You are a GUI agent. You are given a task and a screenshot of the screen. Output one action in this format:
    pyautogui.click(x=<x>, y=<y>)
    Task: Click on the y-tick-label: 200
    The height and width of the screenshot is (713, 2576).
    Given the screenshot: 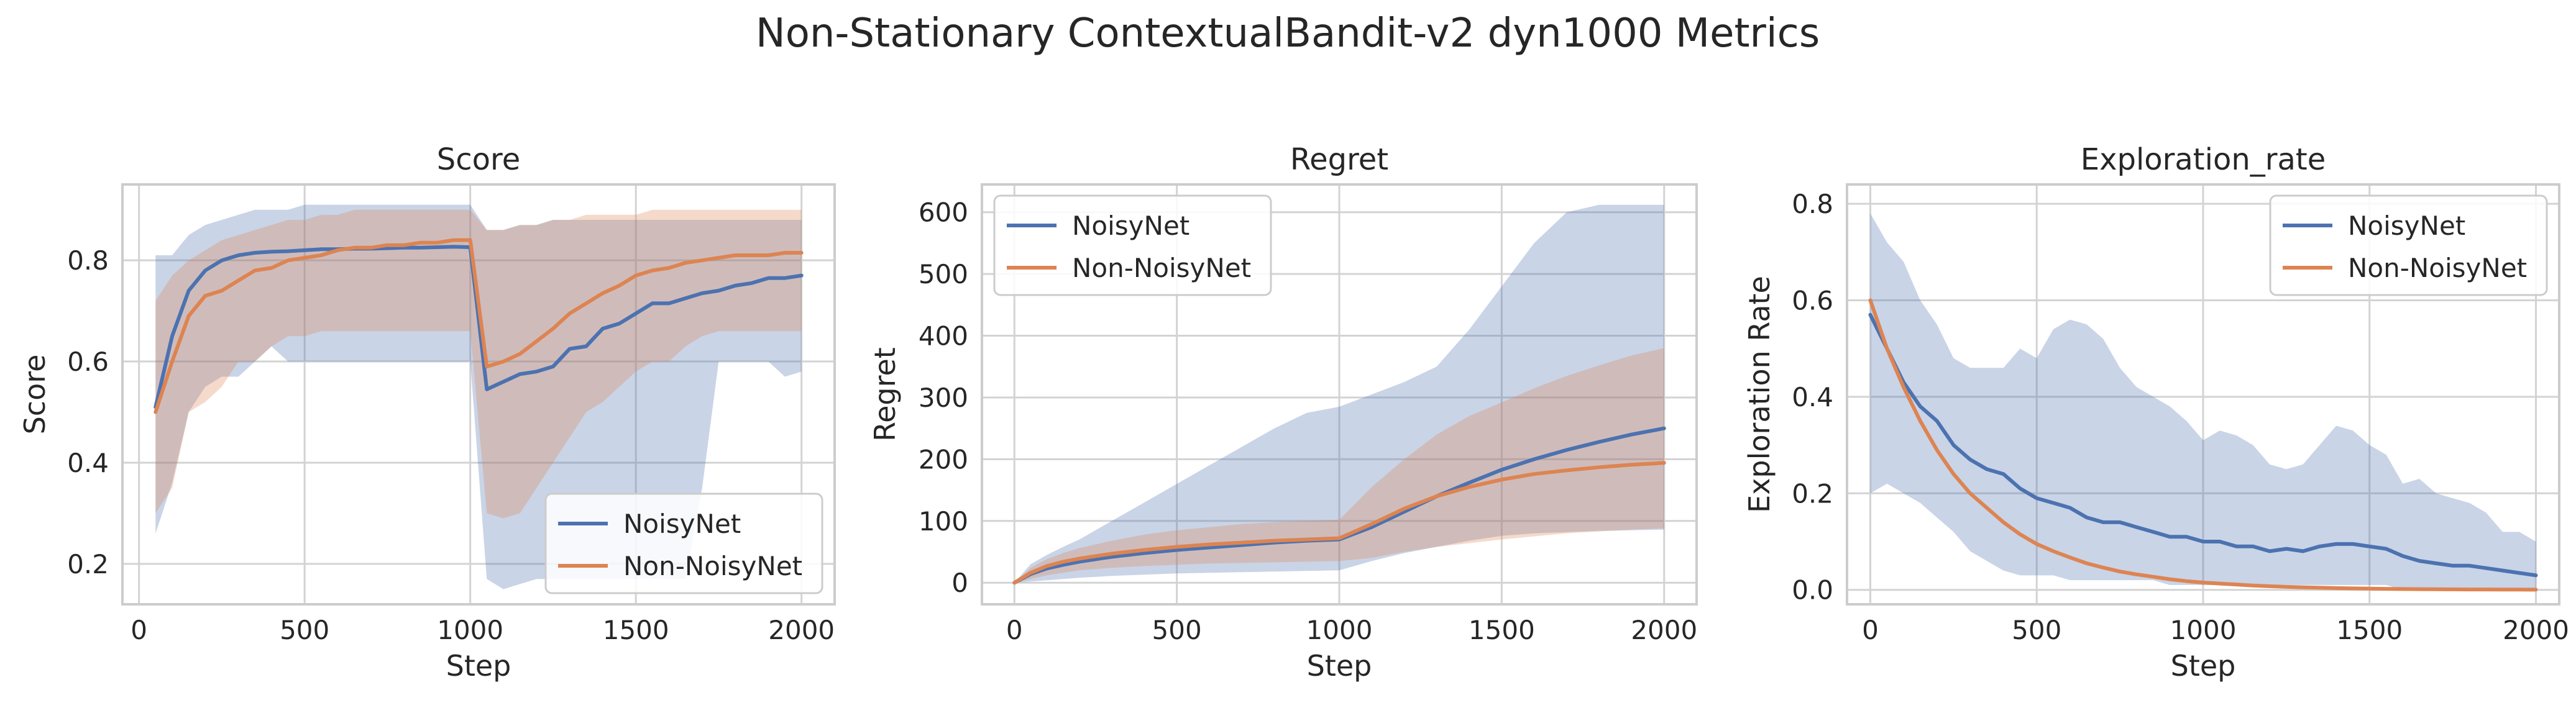 What is the action you would take?
    pyautogui.click(x=943, y=459)
    